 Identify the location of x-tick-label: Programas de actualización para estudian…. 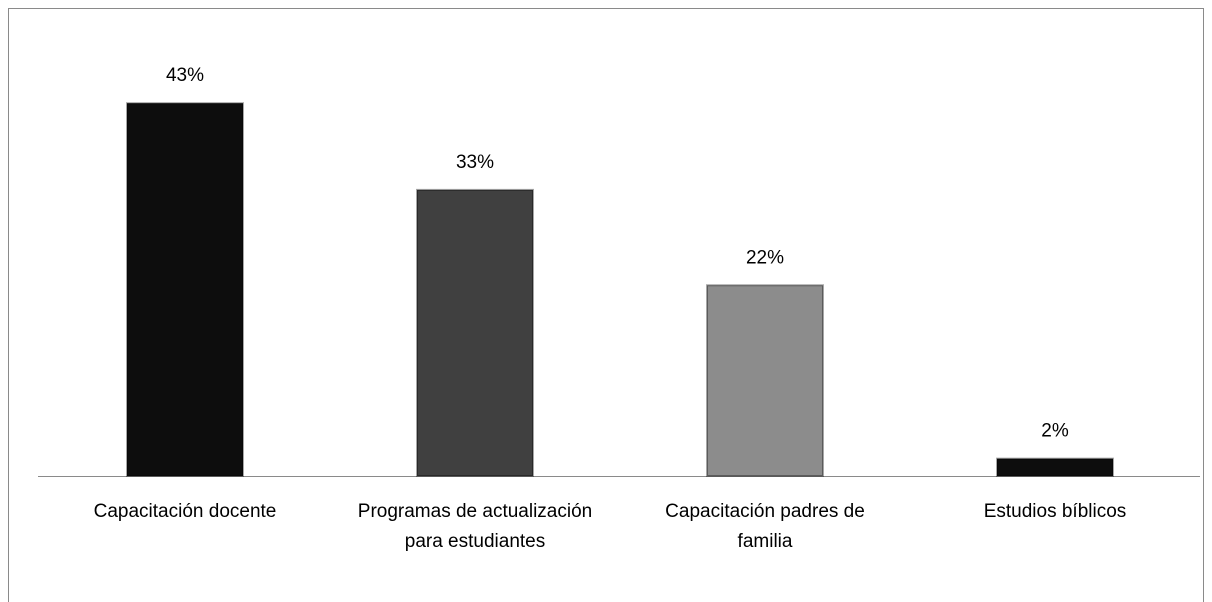
(475, 526).